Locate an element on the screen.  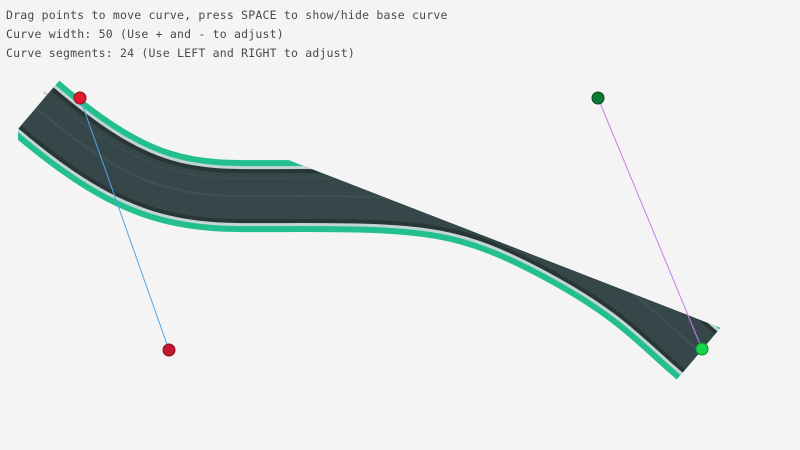
start-anchor-point is located at coordinates (80, 98).